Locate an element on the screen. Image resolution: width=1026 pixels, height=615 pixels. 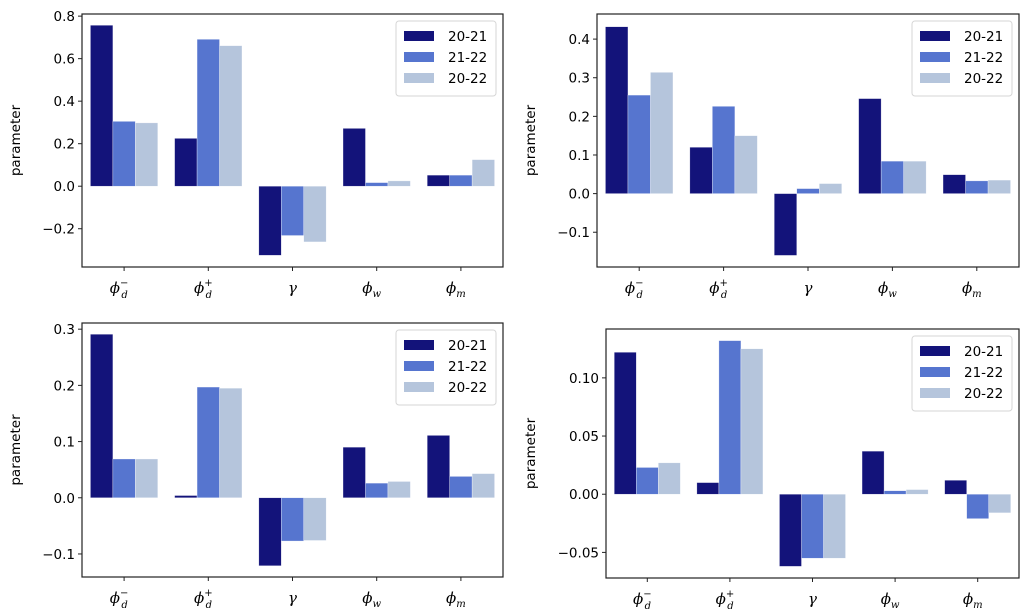
y-tick-label: 0.4 is located at coordinates (64, 102).